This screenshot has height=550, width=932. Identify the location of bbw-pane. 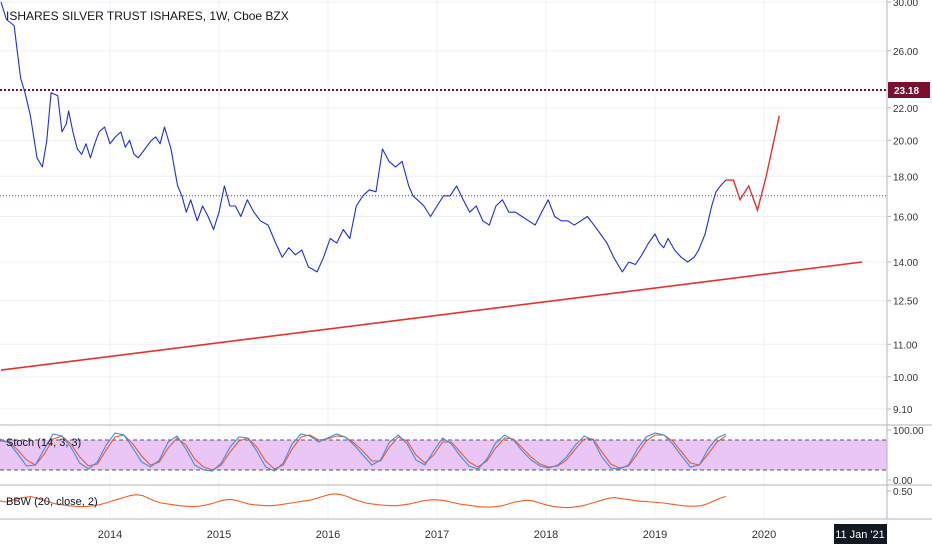
(363, 501).